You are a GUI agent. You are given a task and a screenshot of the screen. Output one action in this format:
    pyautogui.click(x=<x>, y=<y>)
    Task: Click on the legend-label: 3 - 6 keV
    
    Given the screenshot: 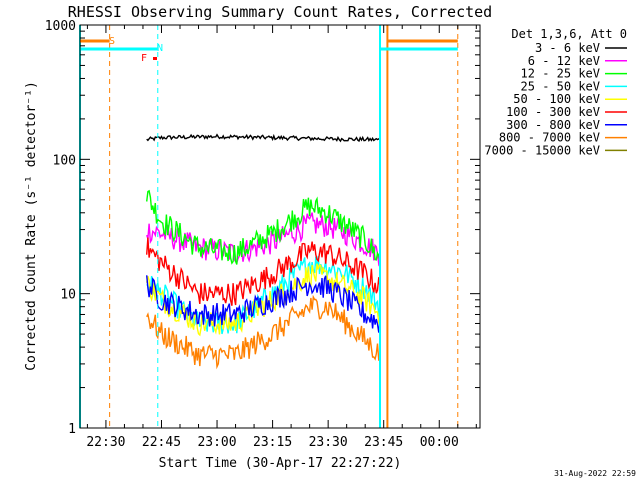 What is the action you would take?
    pyautogui.click(x=567, y=48)
    